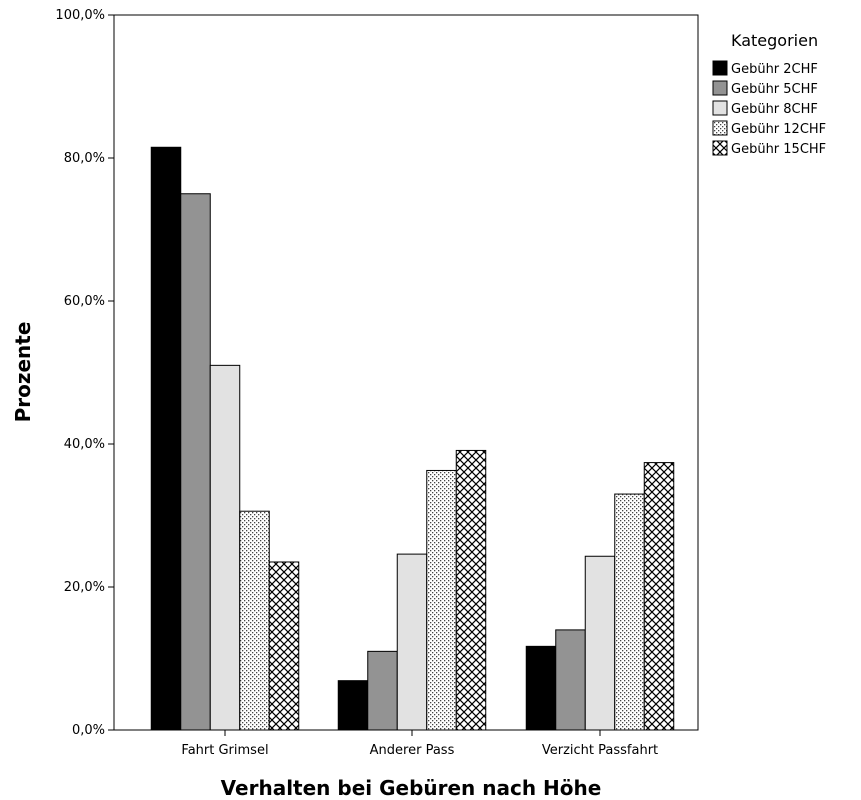 This screenshot has width=861, height=800. What do you see at coordinates (84, 373) in the screenshot?
I see `y-axis: 0,0% 20,0% 40,0% 60,0% 80,0% 100,0%` at bounding box center [84, 373].